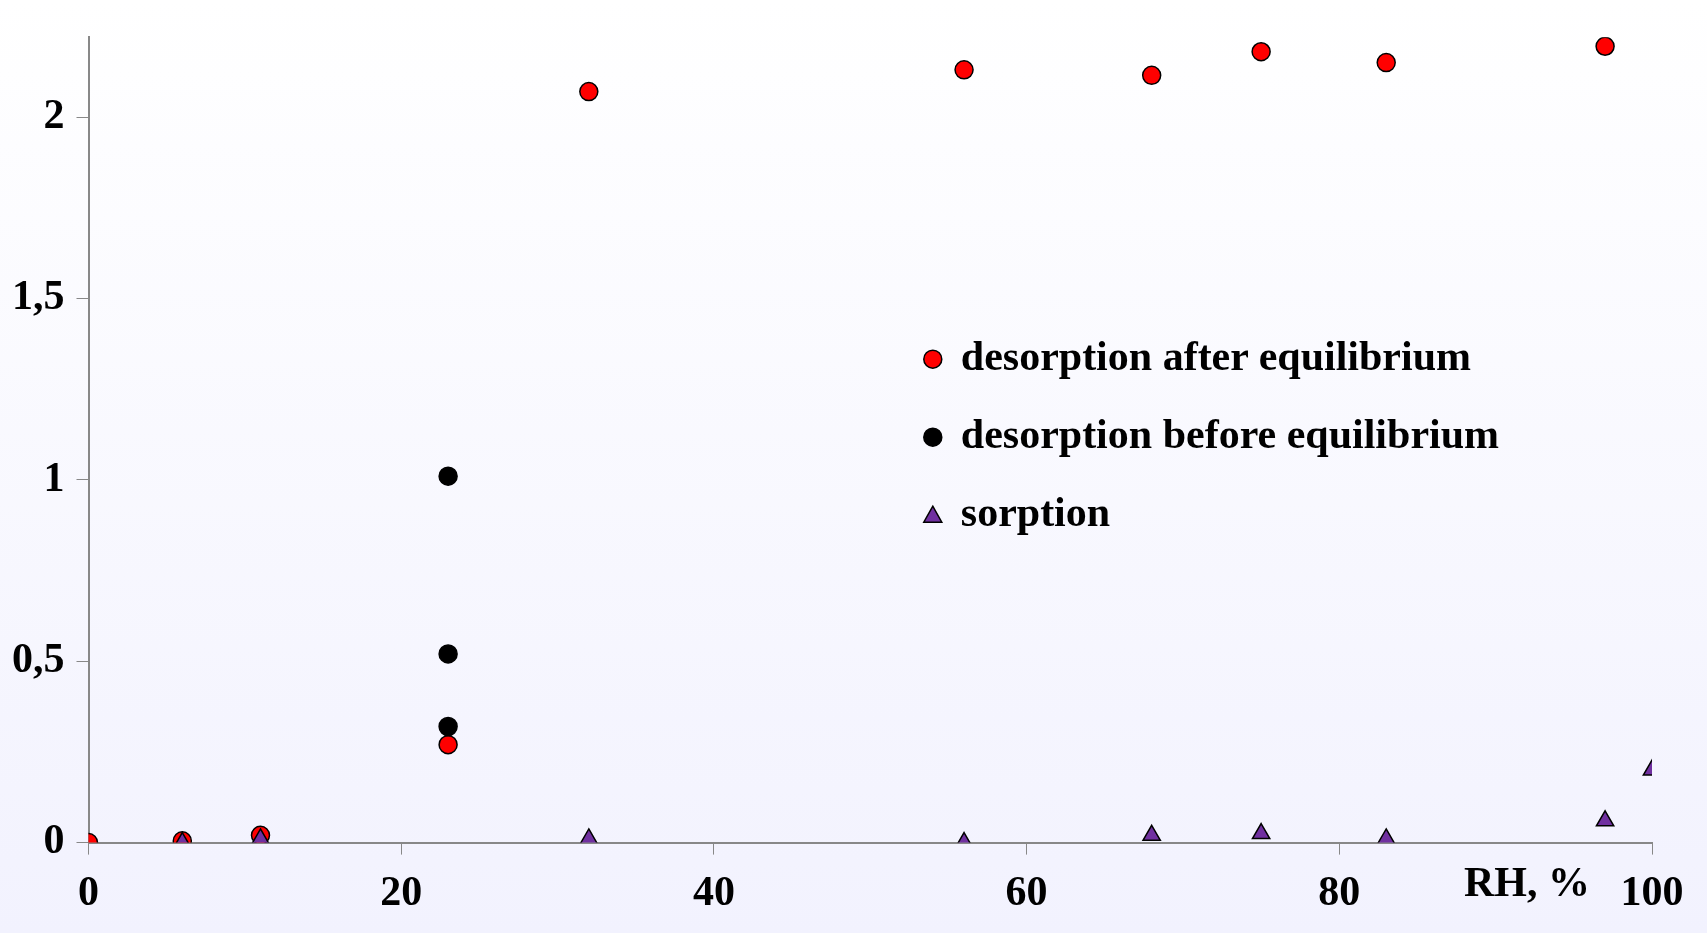  What do you see at coordinates (401, 890) in the screenshot?
I see `x-tick-label: 20` at bounding box center [401, 890].